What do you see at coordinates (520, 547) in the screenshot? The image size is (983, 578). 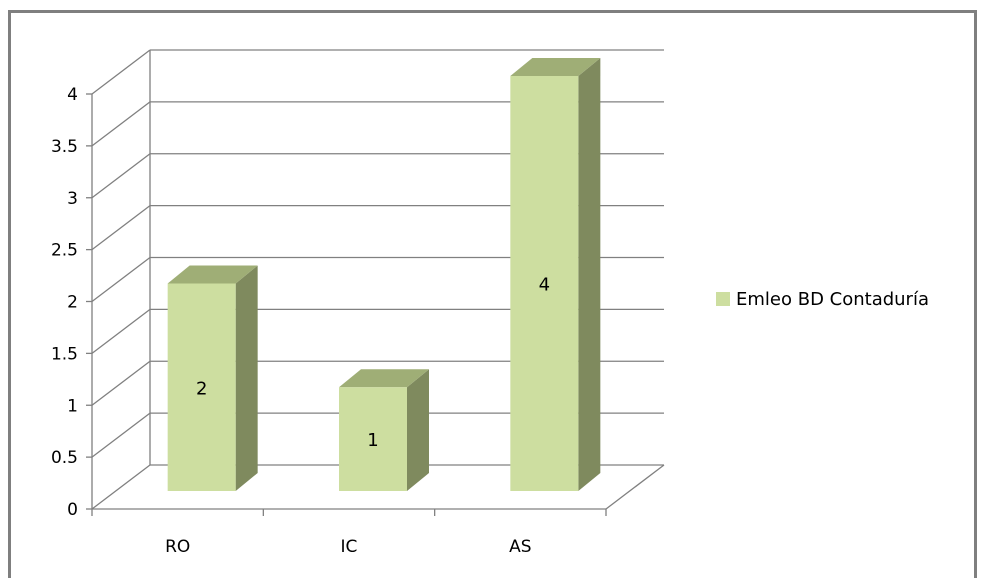 I see `x-tick-label: AS` at bounding box center [520, 547].